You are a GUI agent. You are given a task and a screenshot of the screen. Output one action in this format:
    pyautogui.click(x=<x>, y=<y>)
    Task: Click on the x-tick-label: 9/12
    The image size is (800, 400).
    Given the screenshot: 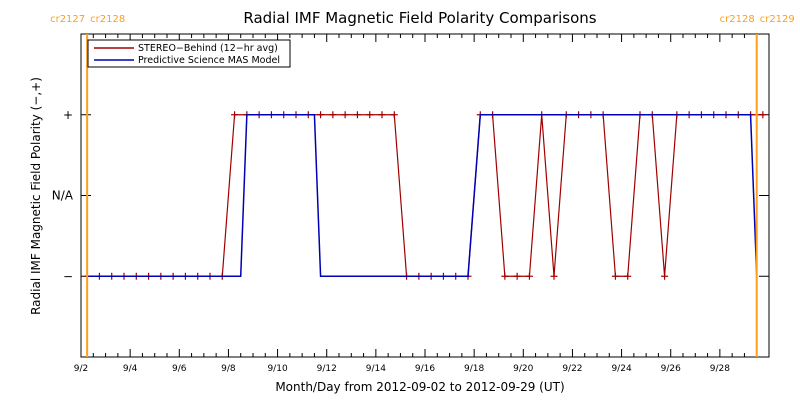 What is the action you would take?
    pyautogui.click(x=327, y=369)
    